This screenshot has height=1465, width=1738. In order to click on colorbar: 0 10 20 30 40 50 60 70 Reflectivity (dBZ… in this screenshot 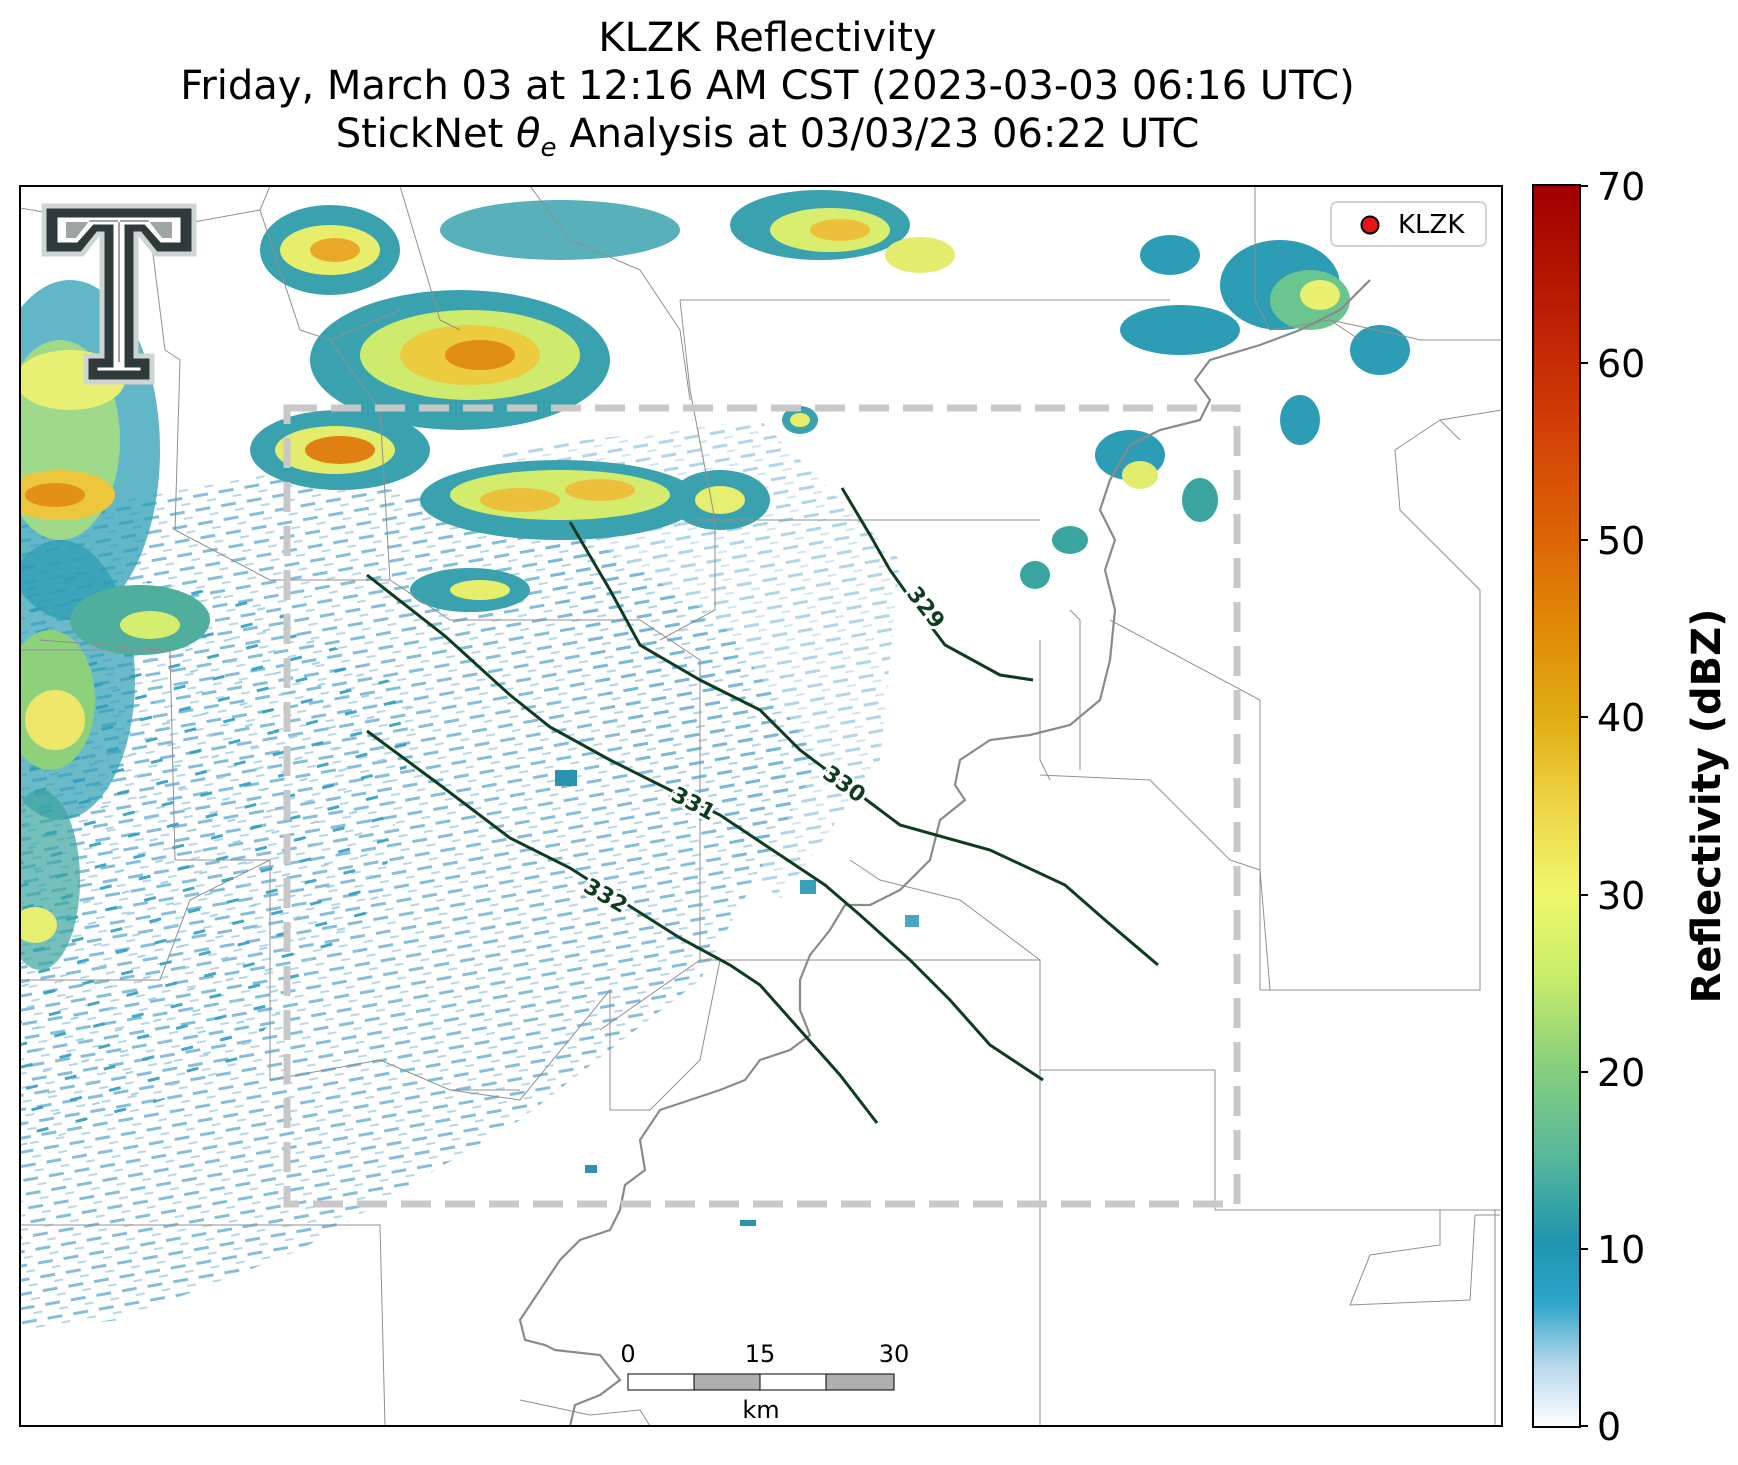, I will do `click(1631, 807)`.